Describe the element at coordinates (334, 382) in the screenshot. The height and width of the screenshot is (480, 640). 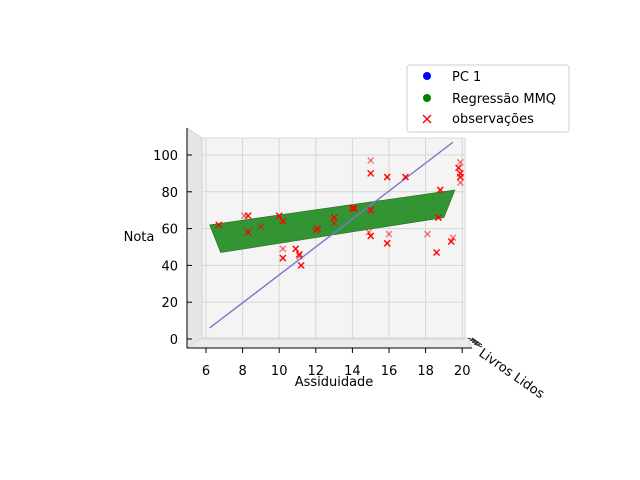
I see `x-axis-label: Assiduidade` at that location.